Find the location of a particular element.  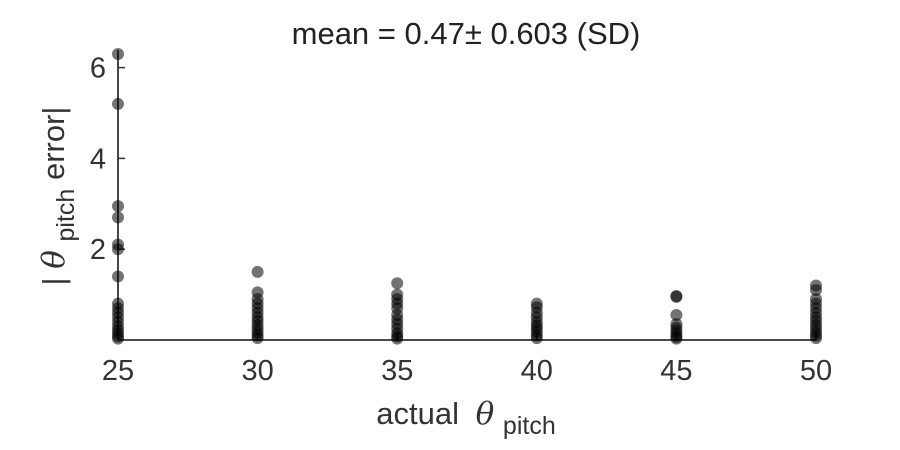

x-tick-label: 30 is located at coordinates (257, 371).